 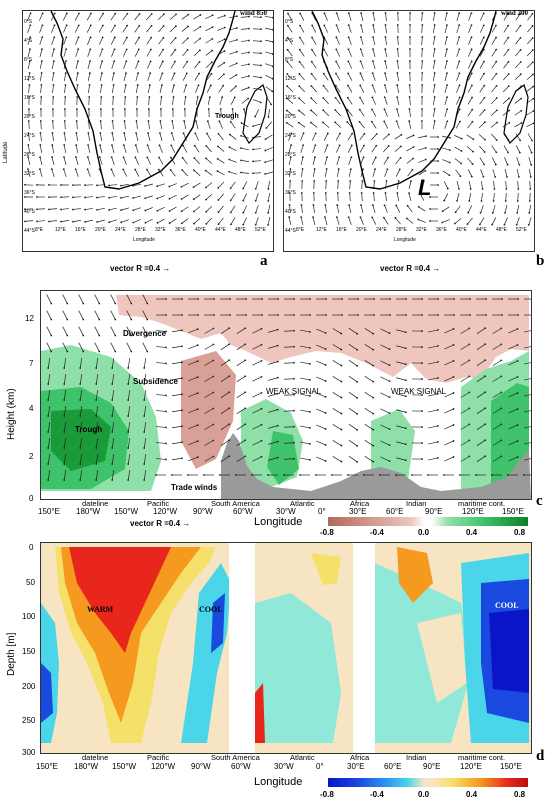 I want to click on panel-d-atlantic-warm, so click(x=260, y=713).